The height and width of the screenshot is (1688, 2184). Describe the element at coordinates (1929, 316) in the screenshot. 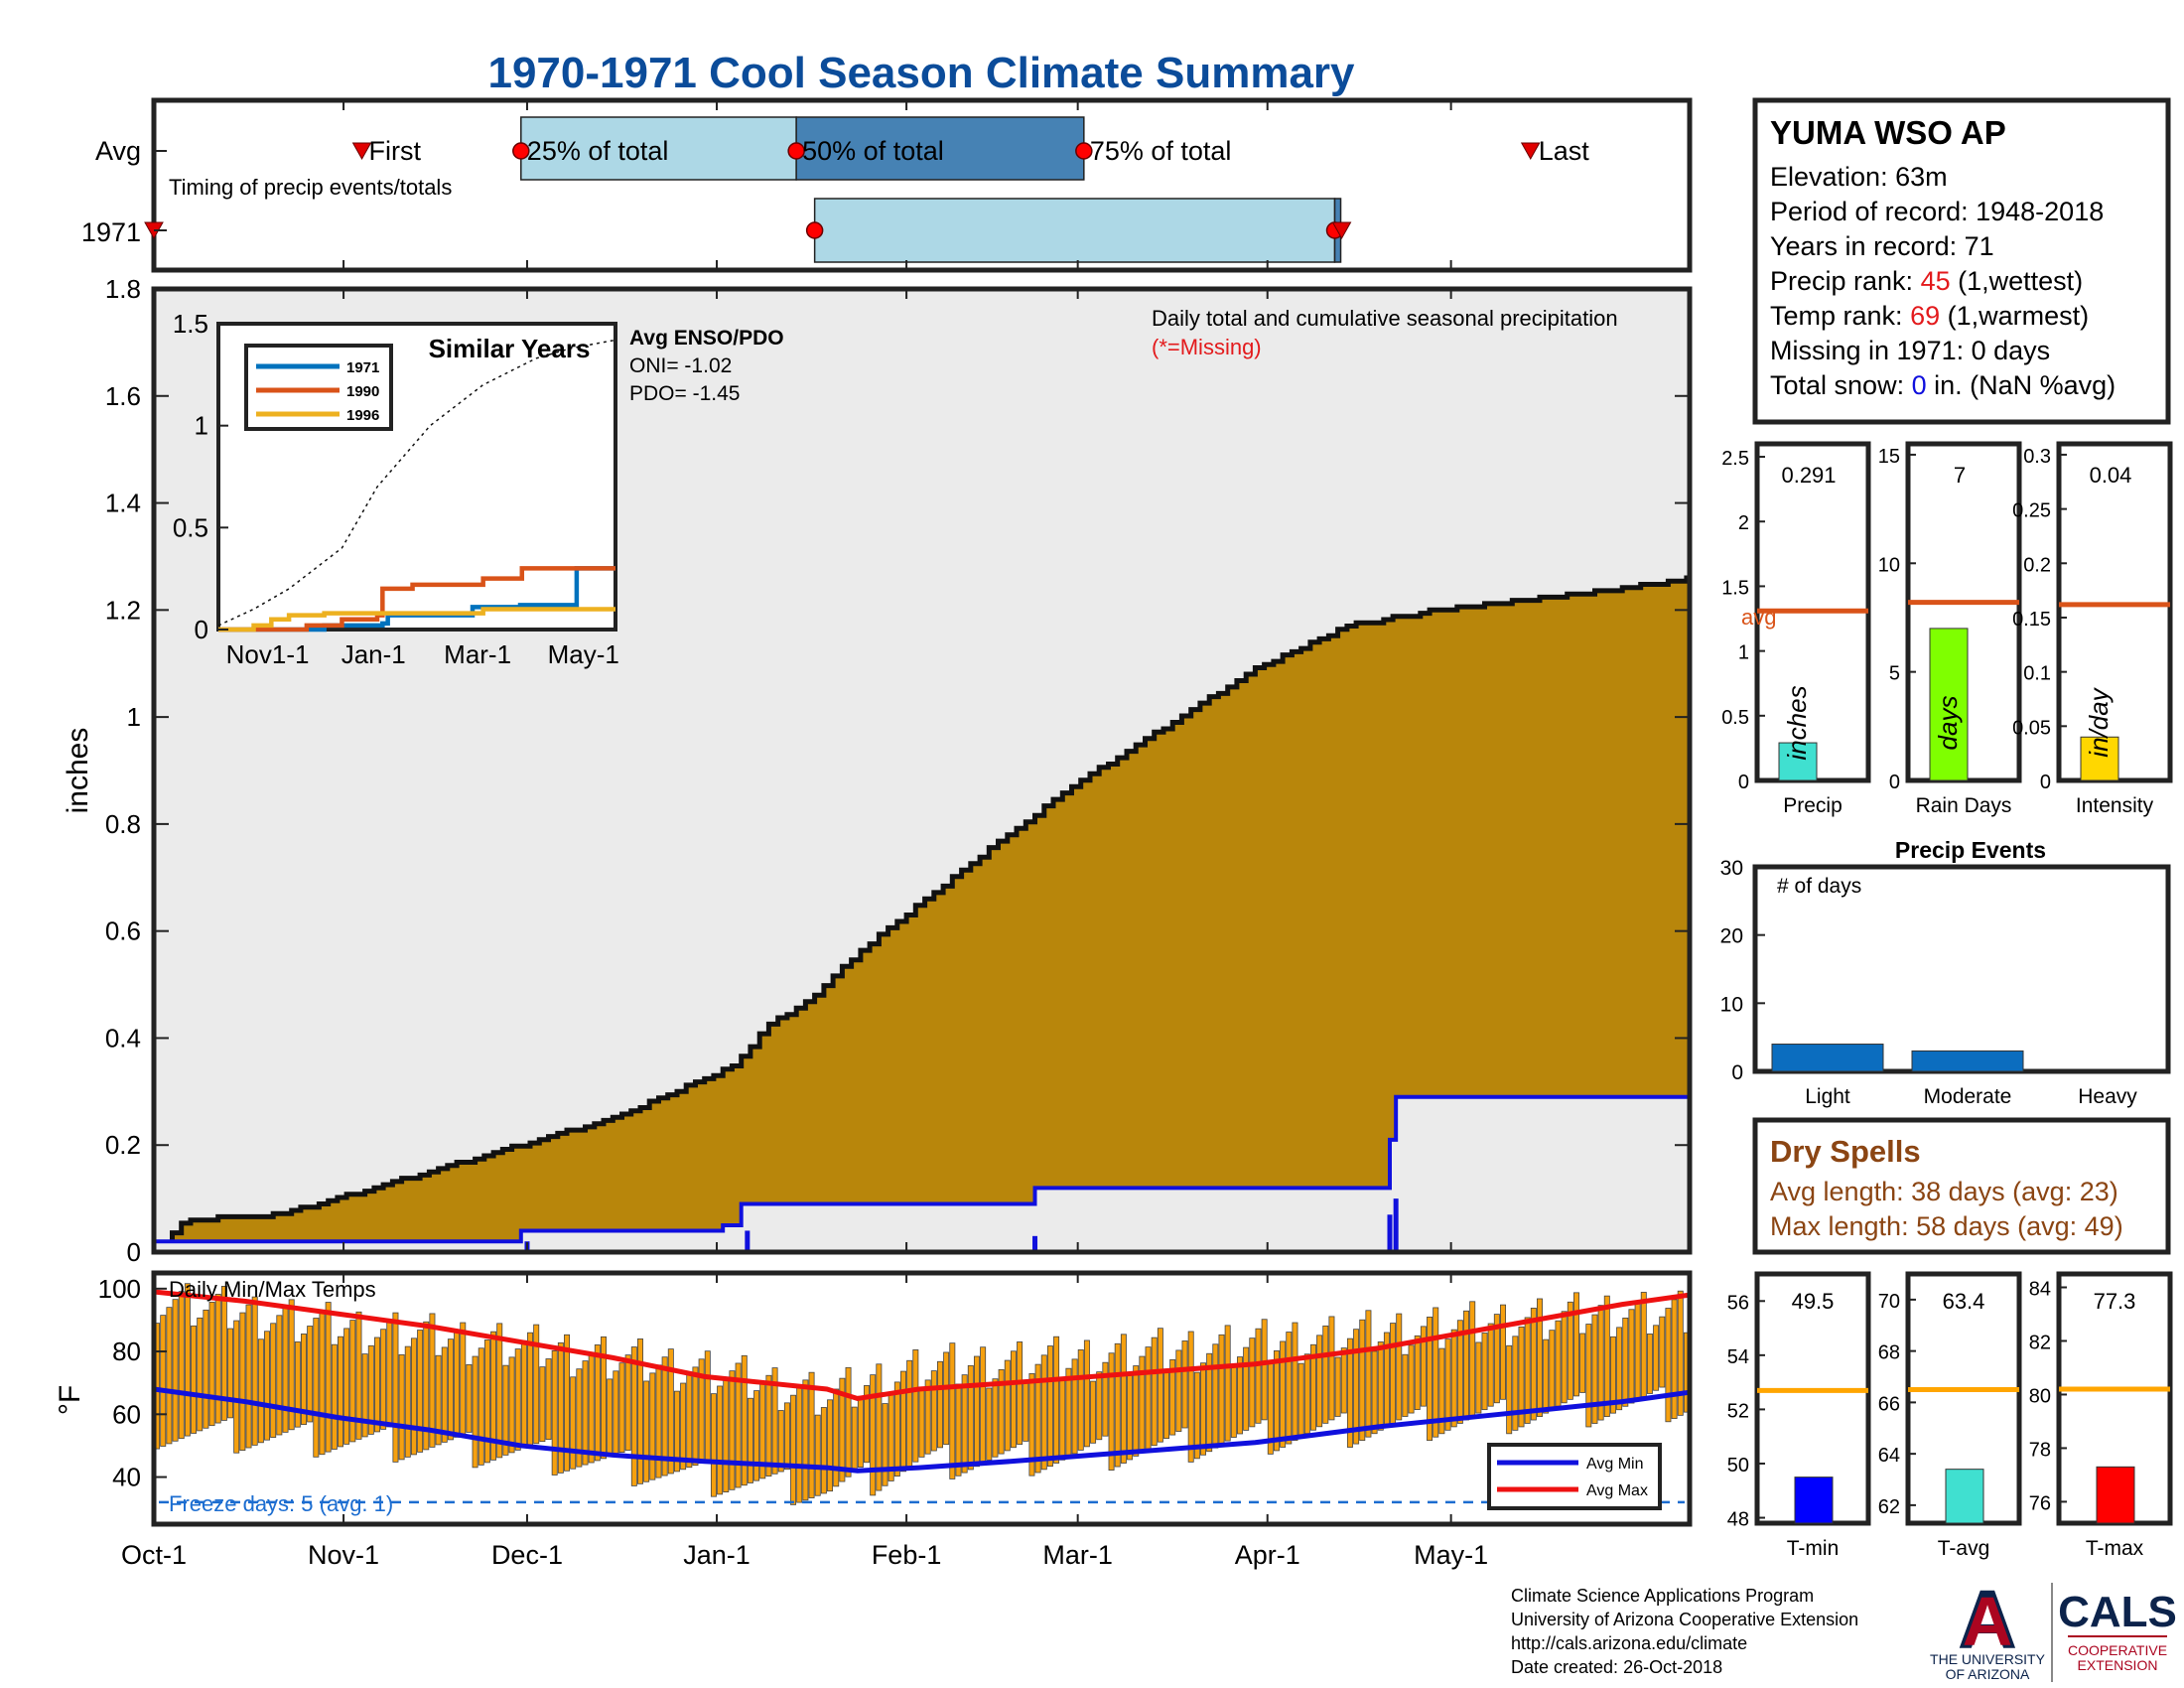

I see `temp-rank-line: Temp rank: 69 (1,warmest)` at that location.